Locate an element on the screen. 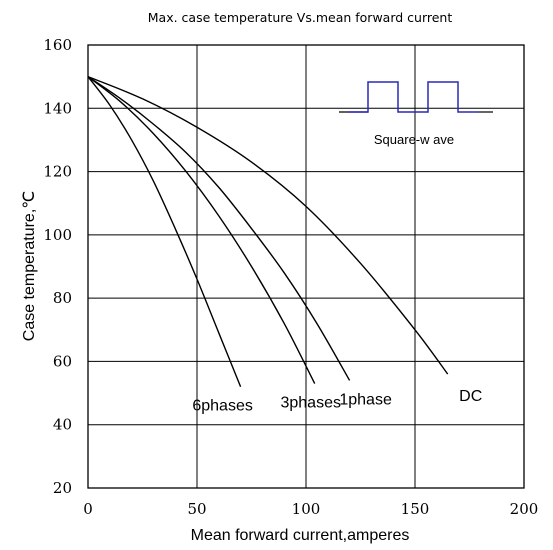 This screenshot has width=553, height=550. series-label-6phases: 6phases is located at coordinates (222, 406).